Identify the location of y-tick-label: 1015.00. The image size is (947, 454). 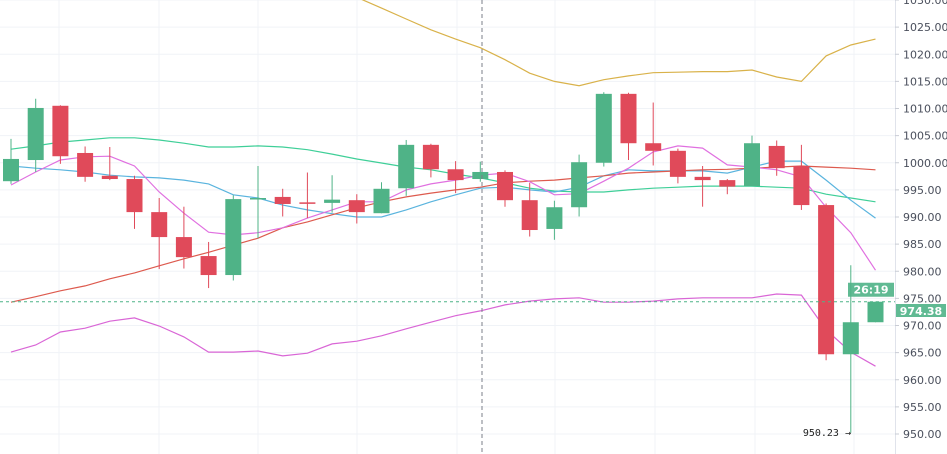
(925, 81).